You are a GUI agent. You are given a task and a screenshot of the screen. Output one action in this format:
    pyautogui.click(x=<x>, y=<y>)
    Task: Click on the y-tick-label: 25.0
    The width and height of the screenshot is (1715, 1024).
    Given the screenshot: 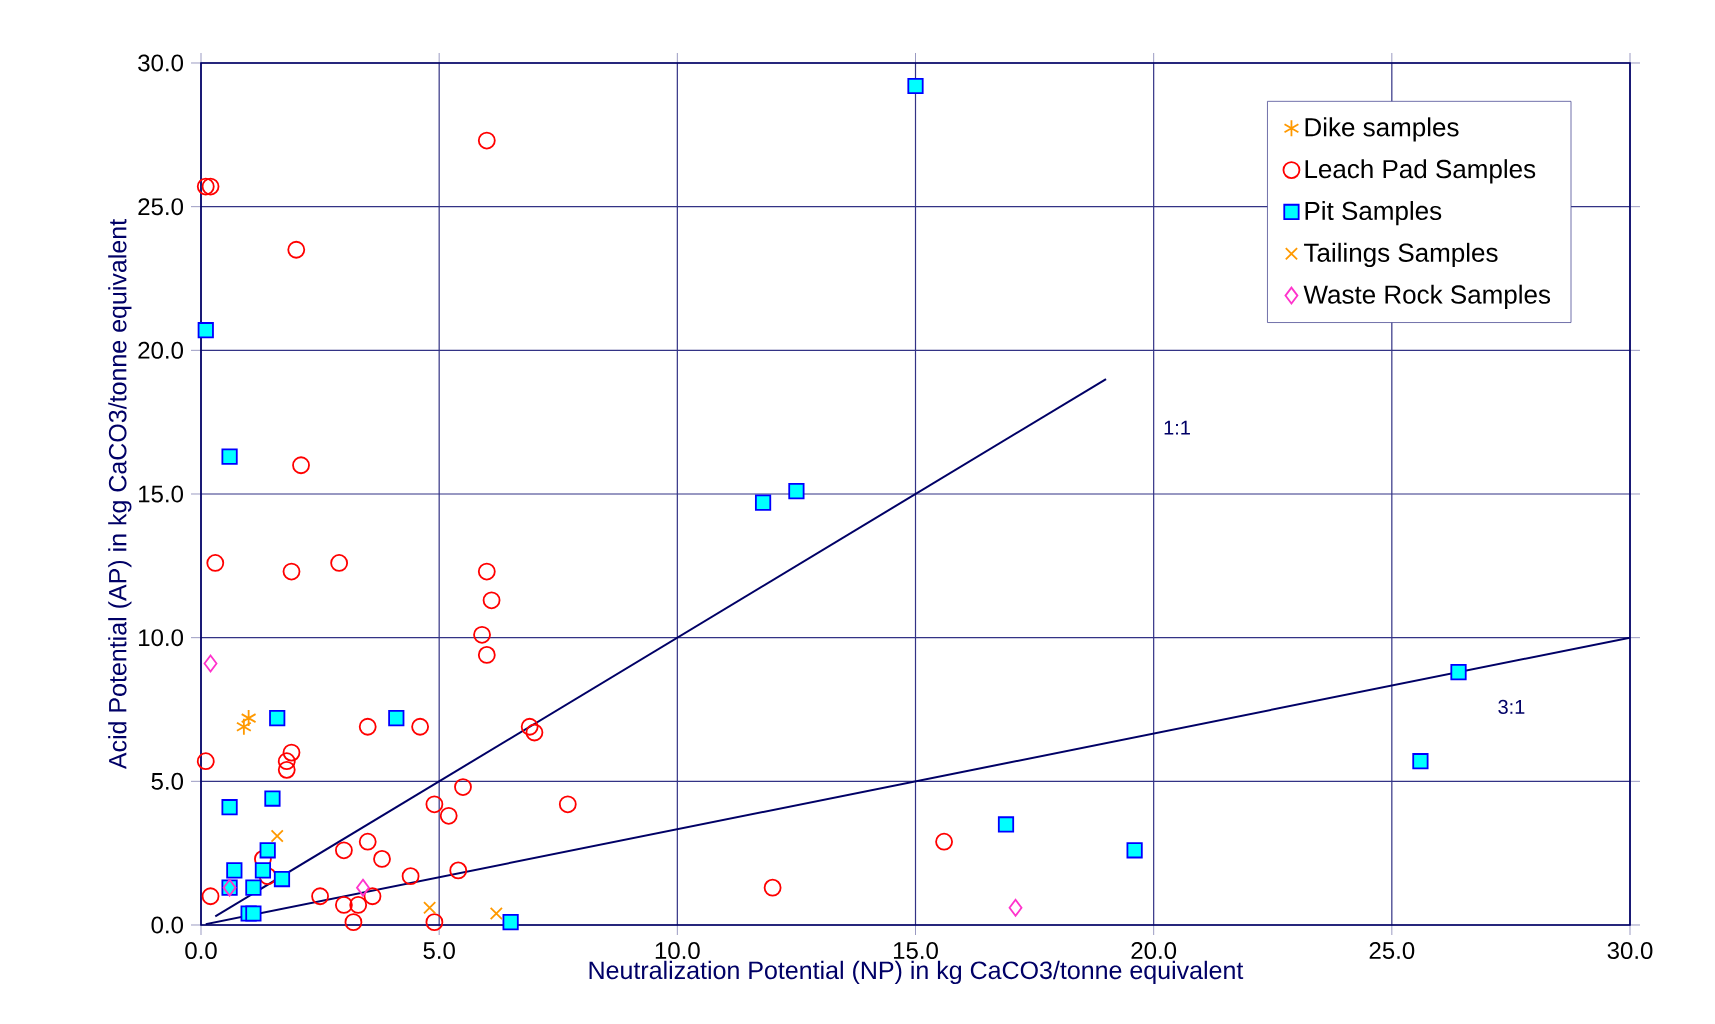 What is the action you would take?
    pyautogui.click(x=160, y=207)
    